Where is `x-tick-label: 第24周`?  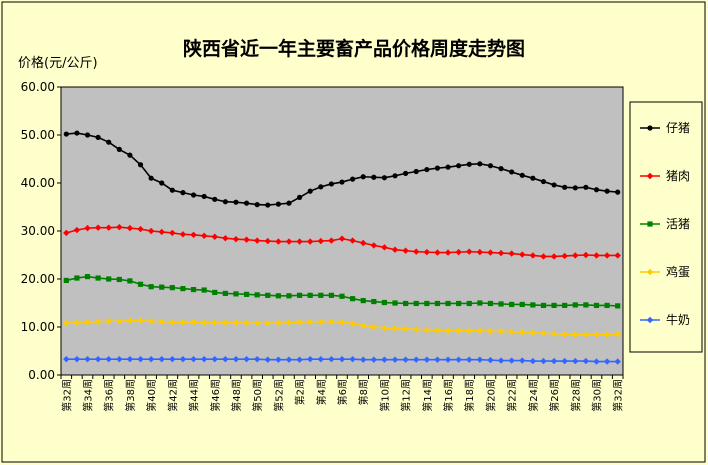
x-tick-label: 第24周 is located at coordinates (533, 395).